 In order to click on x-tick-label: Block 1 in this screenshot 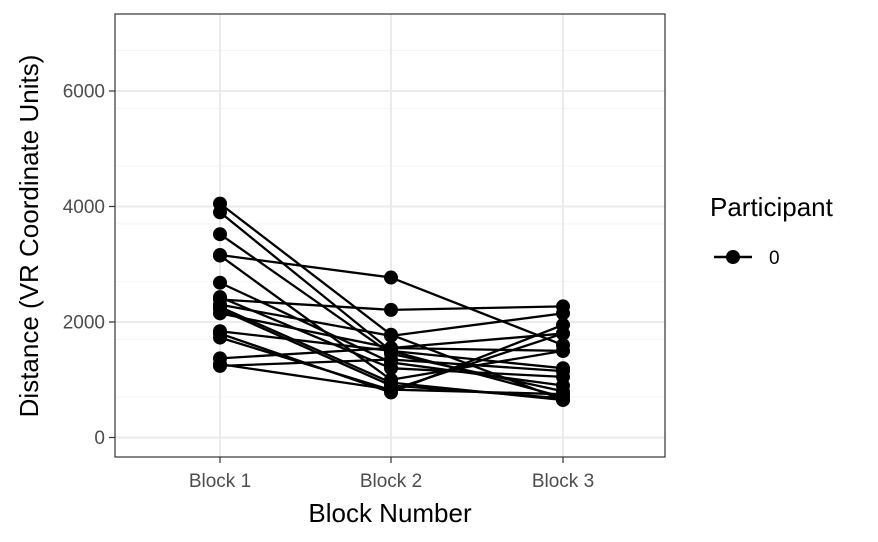, I will do `click(220, 481)`.